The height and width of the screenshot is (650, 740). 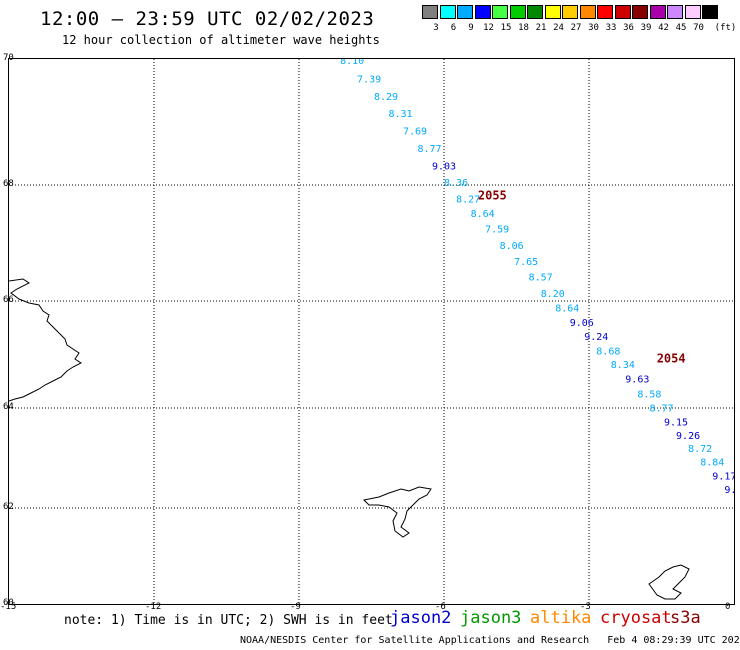 What do you see at coordinates (608, 352) in the screenshot?
I see `swh-observation: 8.68` at bounding box center [608, 352].